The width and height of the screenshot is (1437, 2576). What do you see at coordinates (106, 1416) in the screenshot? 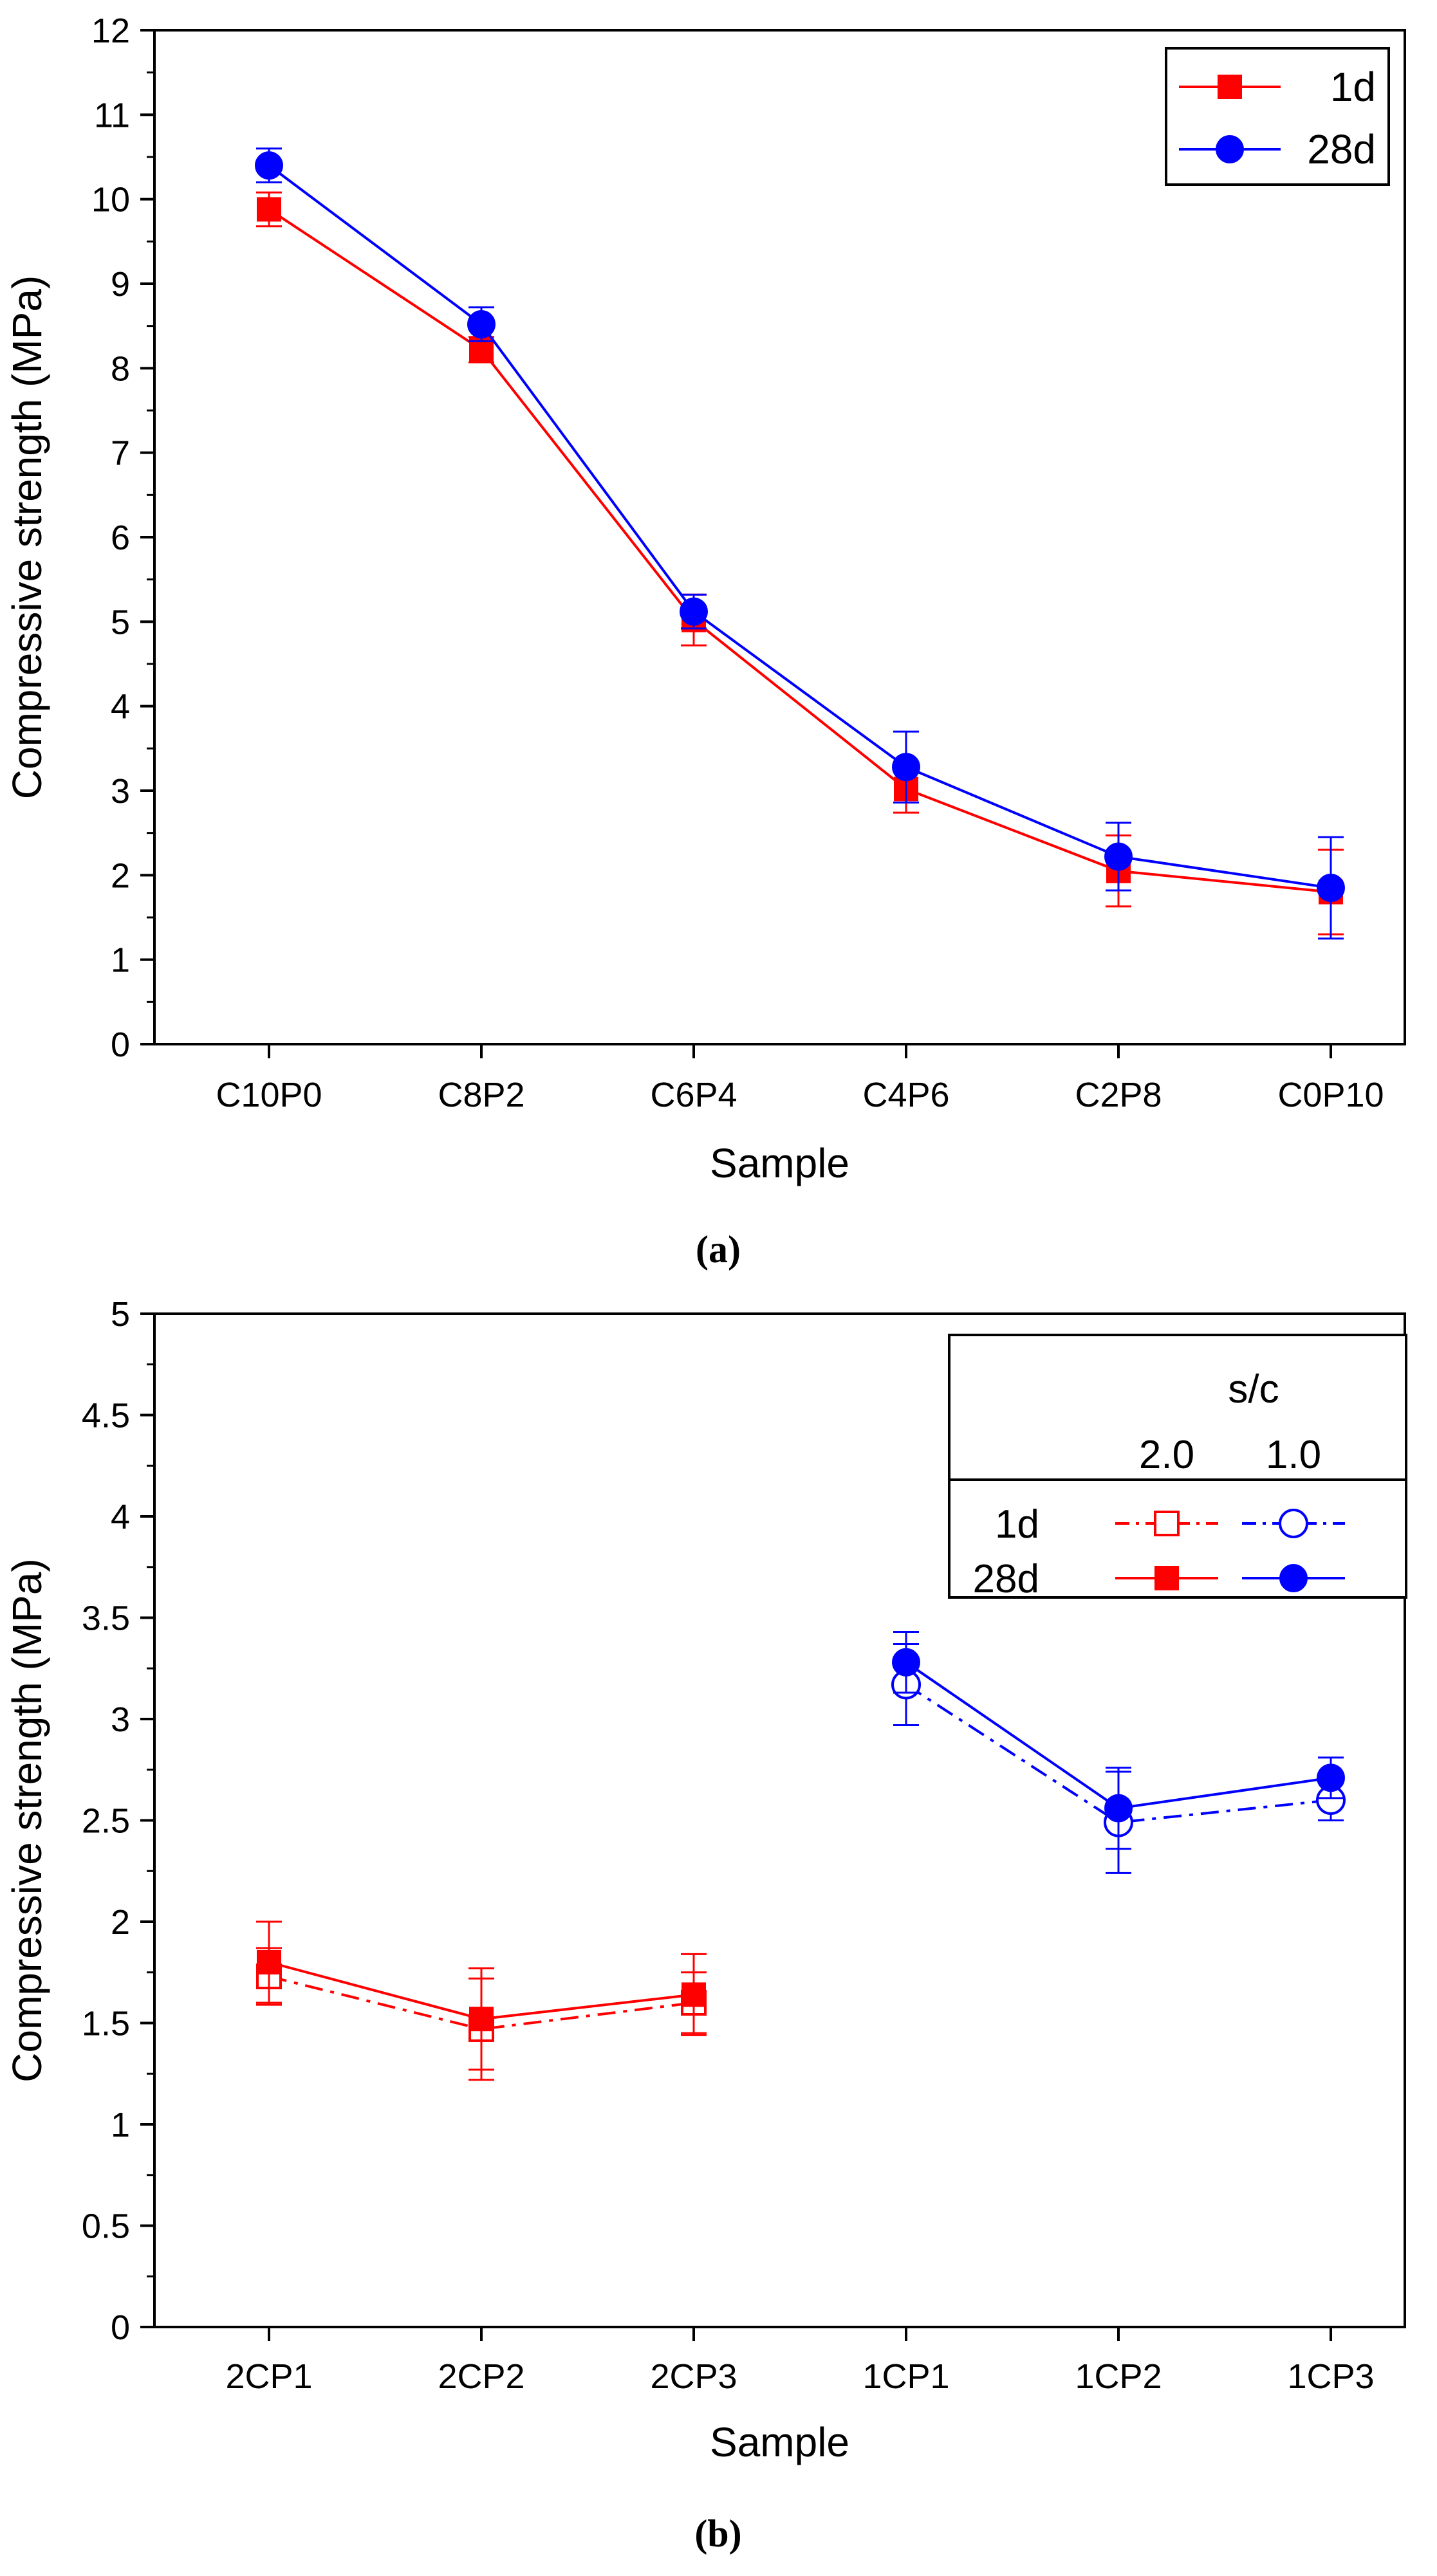
I see `y-tick-label: 4.5` at bounding box center [106, 1416].